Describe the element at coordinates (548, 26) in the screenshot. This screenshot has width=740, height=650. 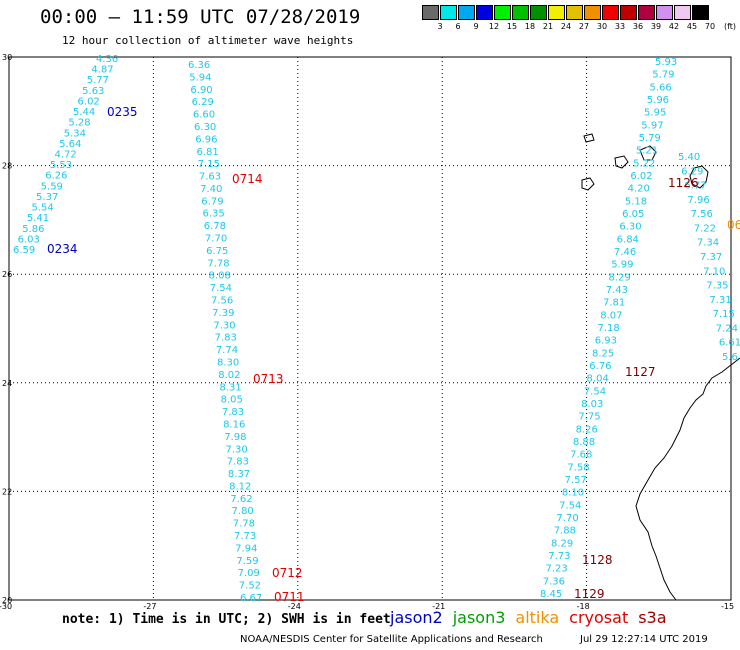
I see `legend-label: 21` at that location.